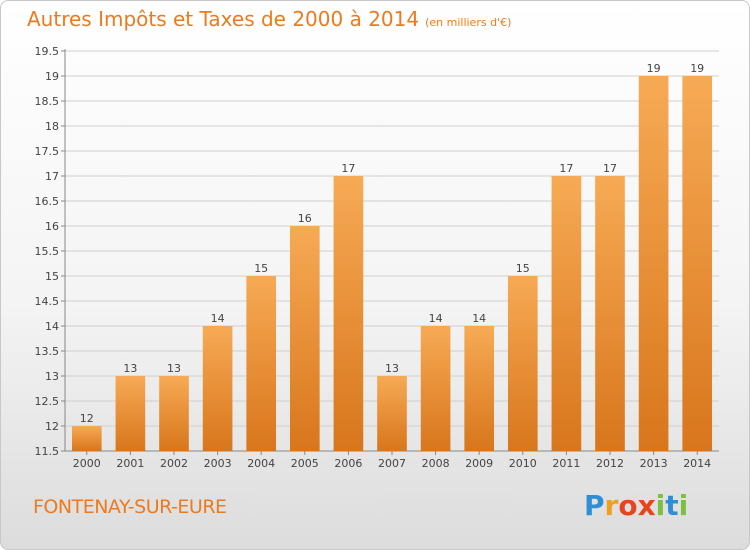 The width and height of the screenshot is (750, 550). What do you see at coordinates (130, 413) in the screenshot?
I see `bar-2001` at bounding box center [130, 413].